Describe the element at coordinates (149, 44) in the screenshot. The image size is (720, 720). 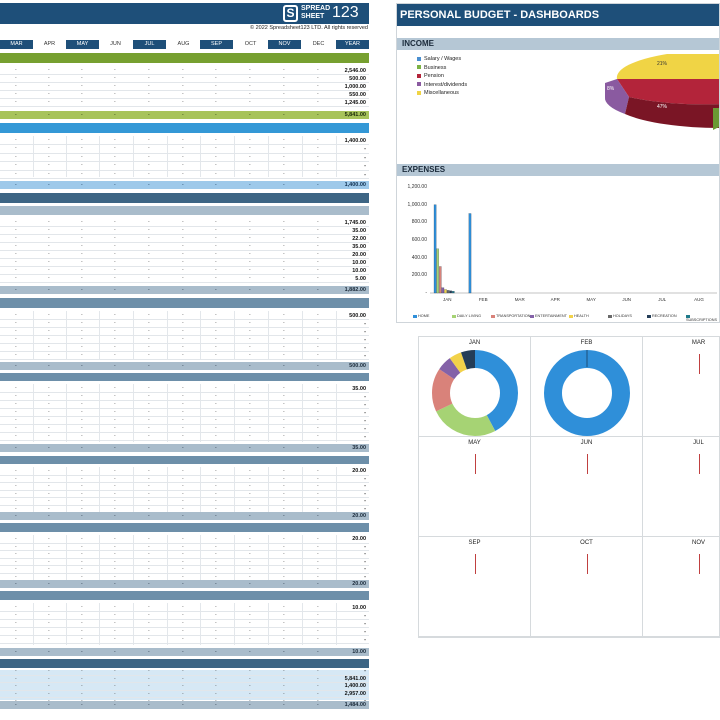
I see `month-header-jul: JUL` at that location.